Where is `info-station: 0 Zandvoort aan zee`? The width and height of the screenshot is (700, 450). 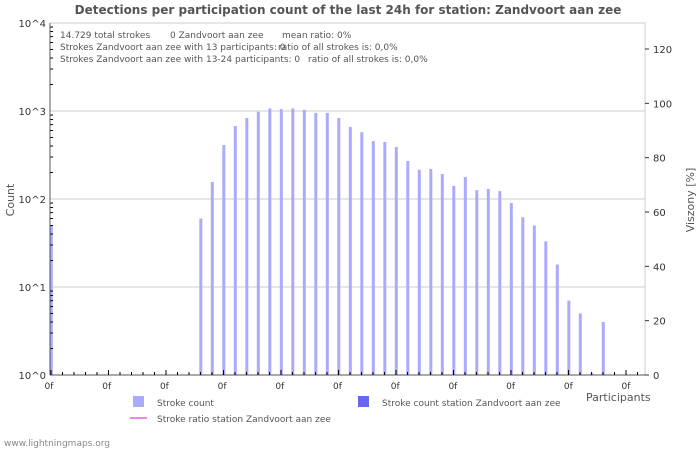 info-station: 0 Zandvoort aan zee is located at coordinates (217, 36).